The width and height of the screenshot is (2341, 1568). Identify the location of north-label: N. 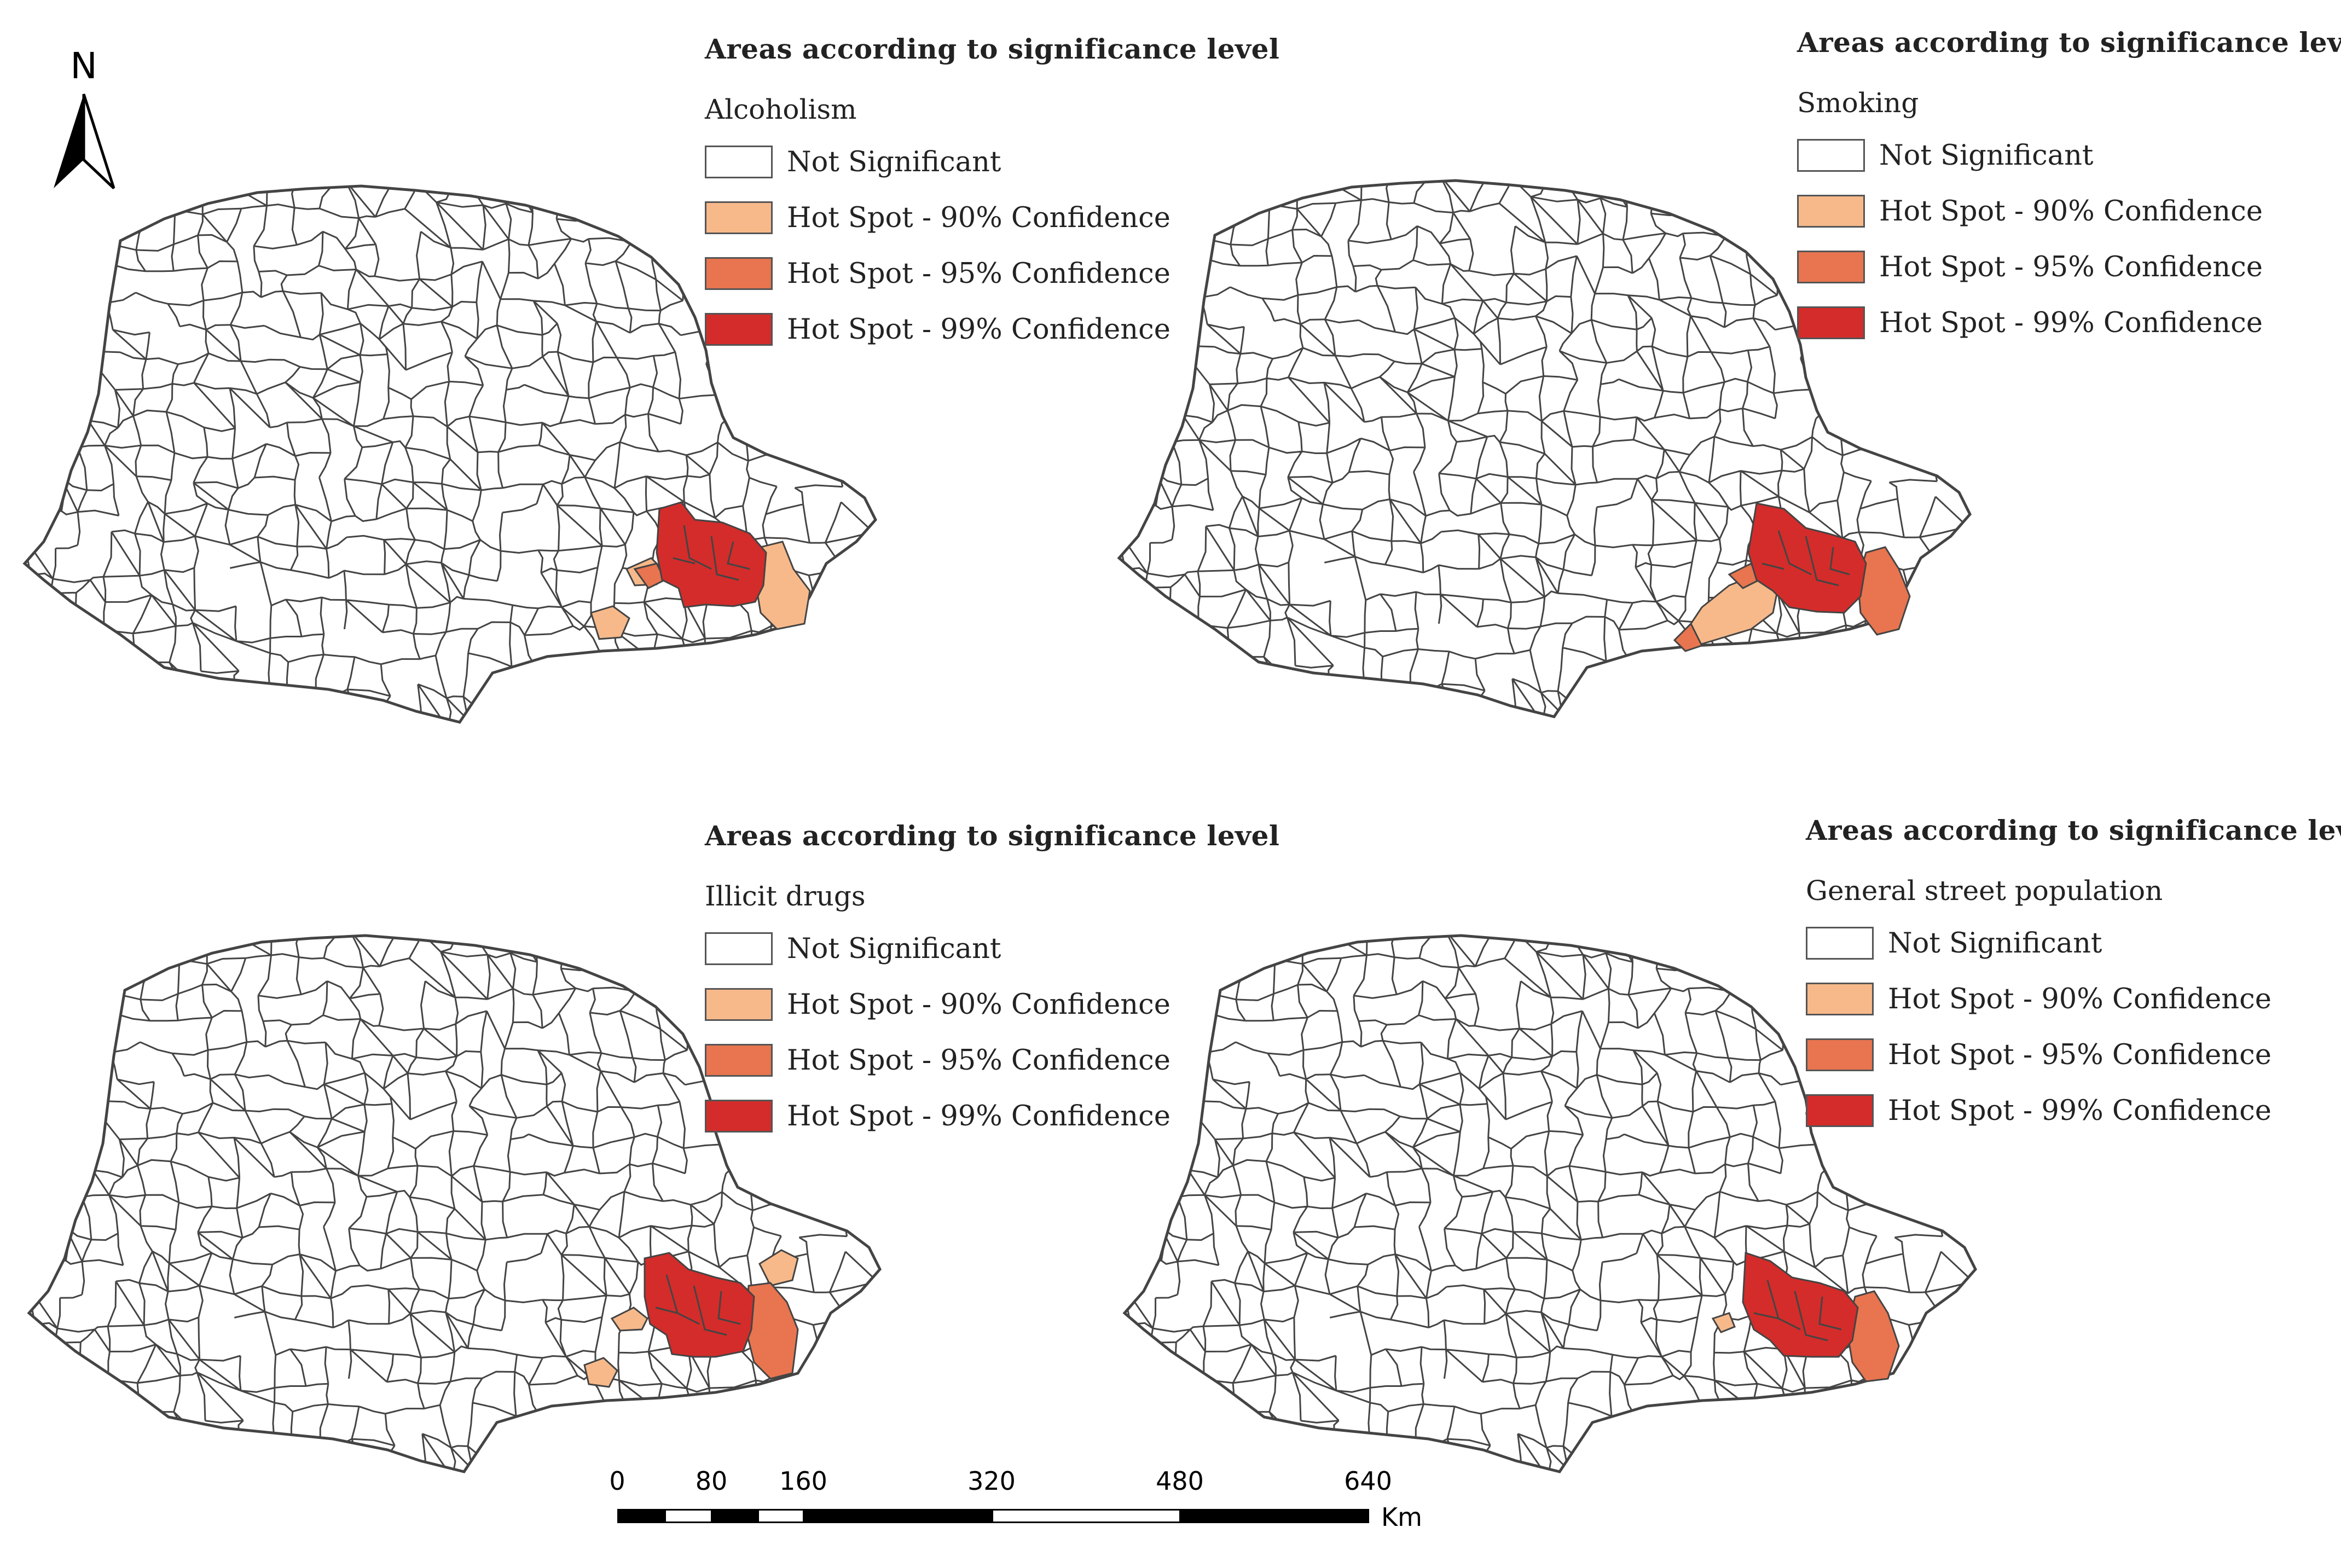
(83, 66).